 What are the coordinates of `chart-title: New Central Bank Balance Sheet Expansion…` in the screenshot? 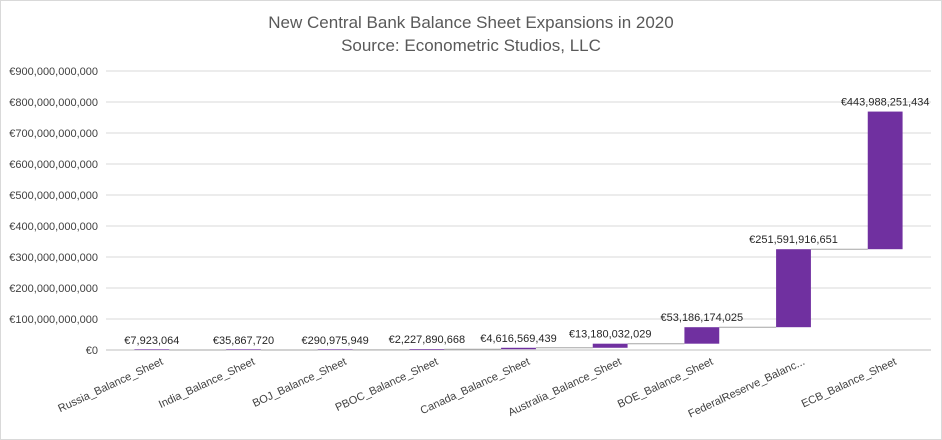 It's located at (470, 22).